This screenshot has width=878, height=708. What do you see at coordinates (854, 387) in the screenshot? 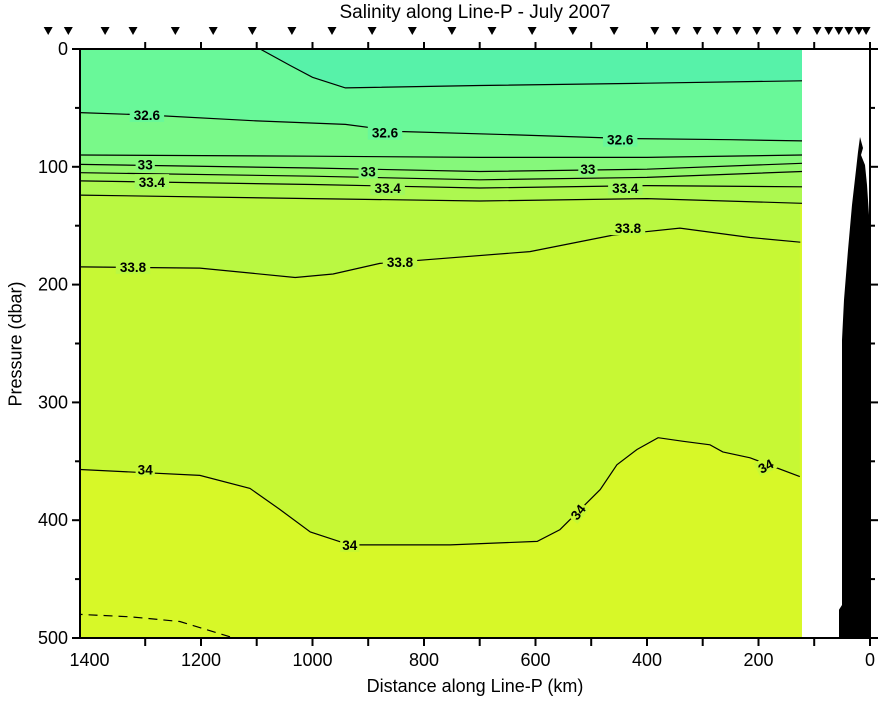
I see `bathymetry-landmass` at bounding box center [854, 387].